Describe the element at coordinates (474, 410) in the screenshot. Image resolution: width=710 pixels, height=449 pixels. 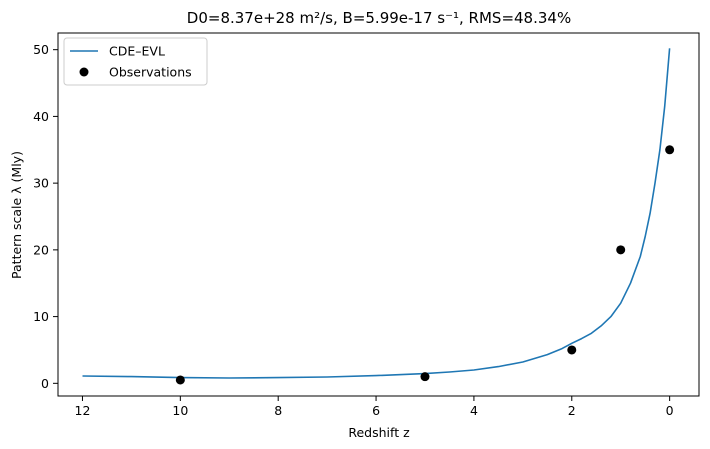
I see `x-tick-label: 4` at that location.